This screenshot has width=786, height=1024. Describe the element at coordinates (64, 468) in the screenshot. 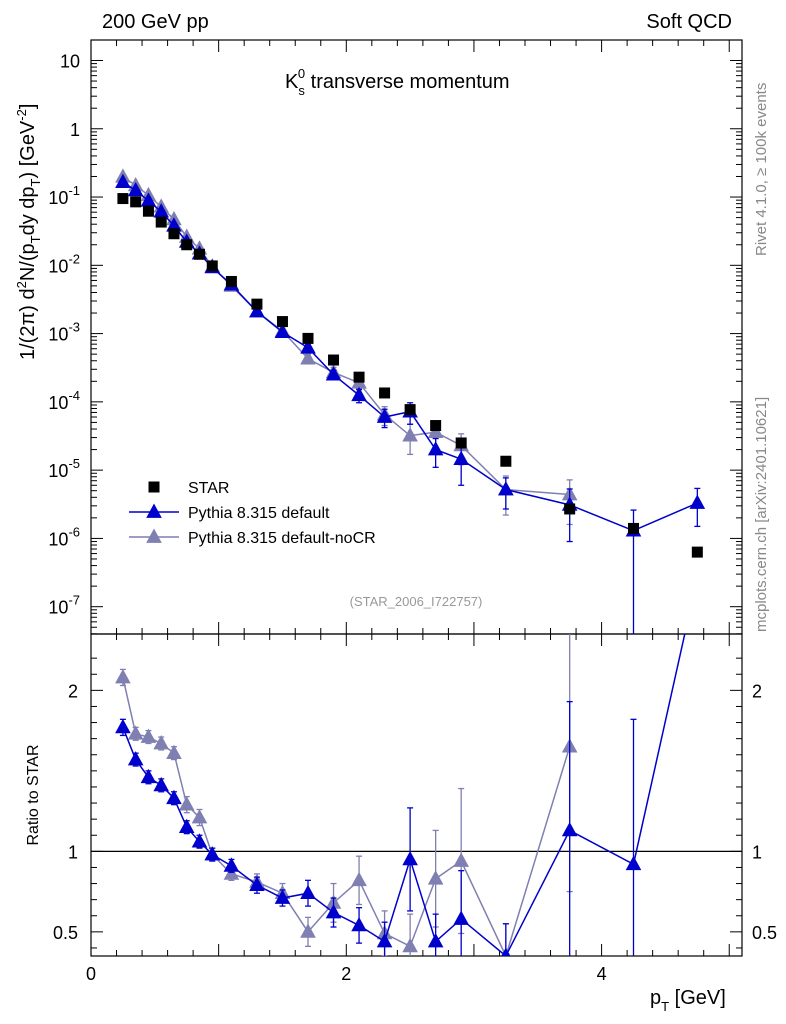

I see `y-tick-label: 10⁻⁵` at that location.